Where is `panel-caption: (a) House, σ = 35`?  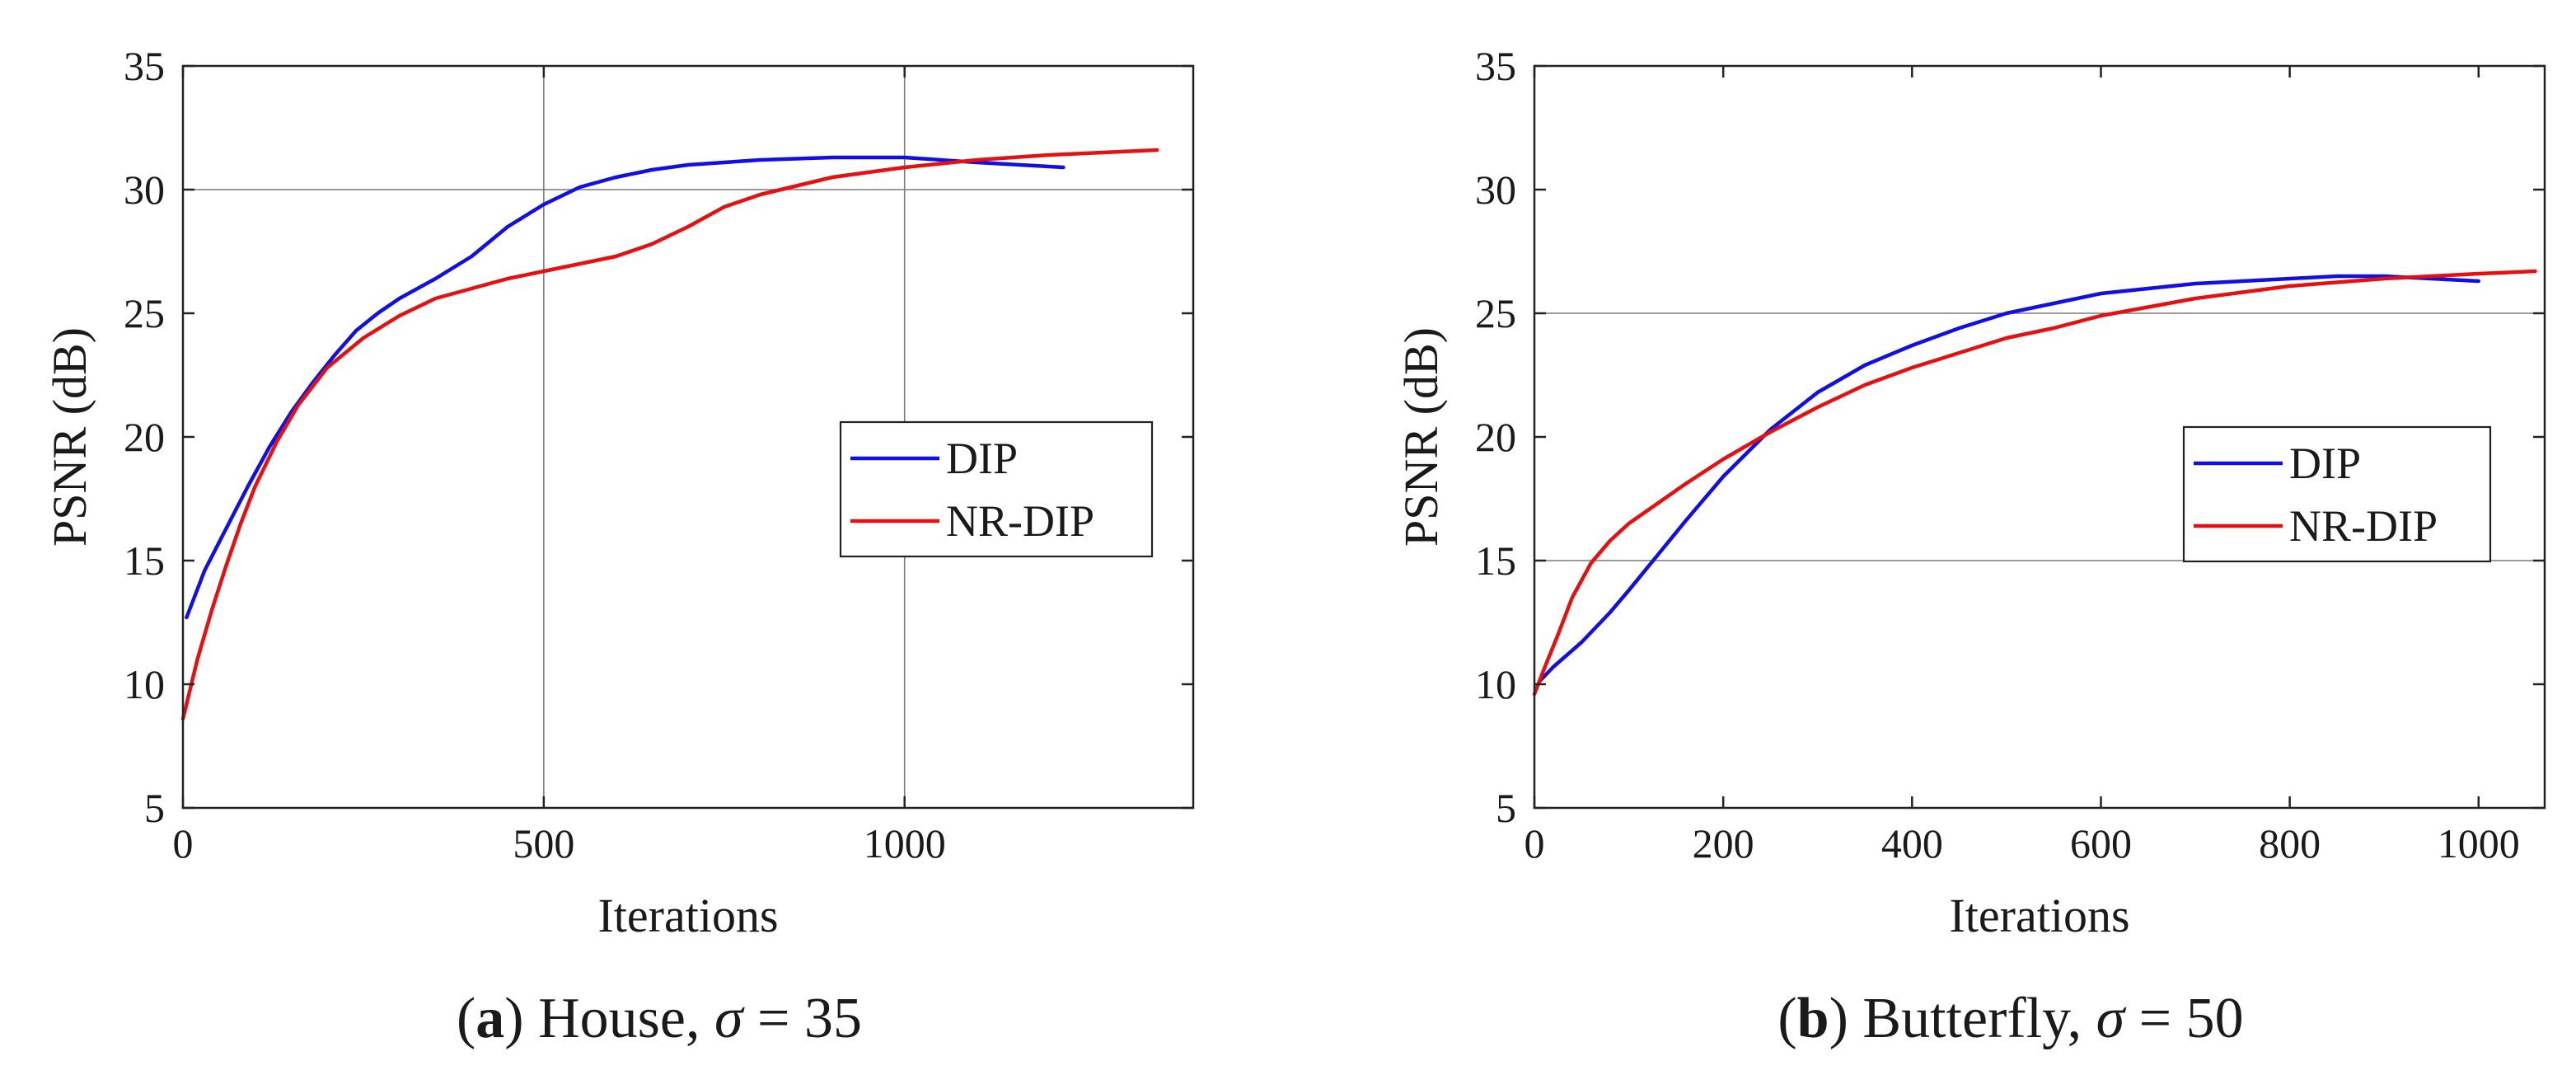 panel-caption: (a) House, σ = 35 is located at coordinates (659, 1018).